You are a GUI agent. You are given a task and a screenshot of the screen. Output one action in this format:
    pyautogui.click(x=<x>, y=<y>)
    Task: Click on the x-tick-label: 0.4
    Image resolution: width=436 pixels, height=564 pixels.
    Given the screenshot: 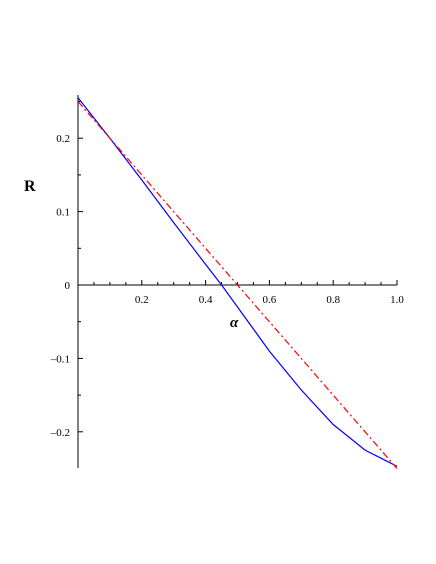 What is the action you would take?
    pyautogui.click(x=206, y=300)
    